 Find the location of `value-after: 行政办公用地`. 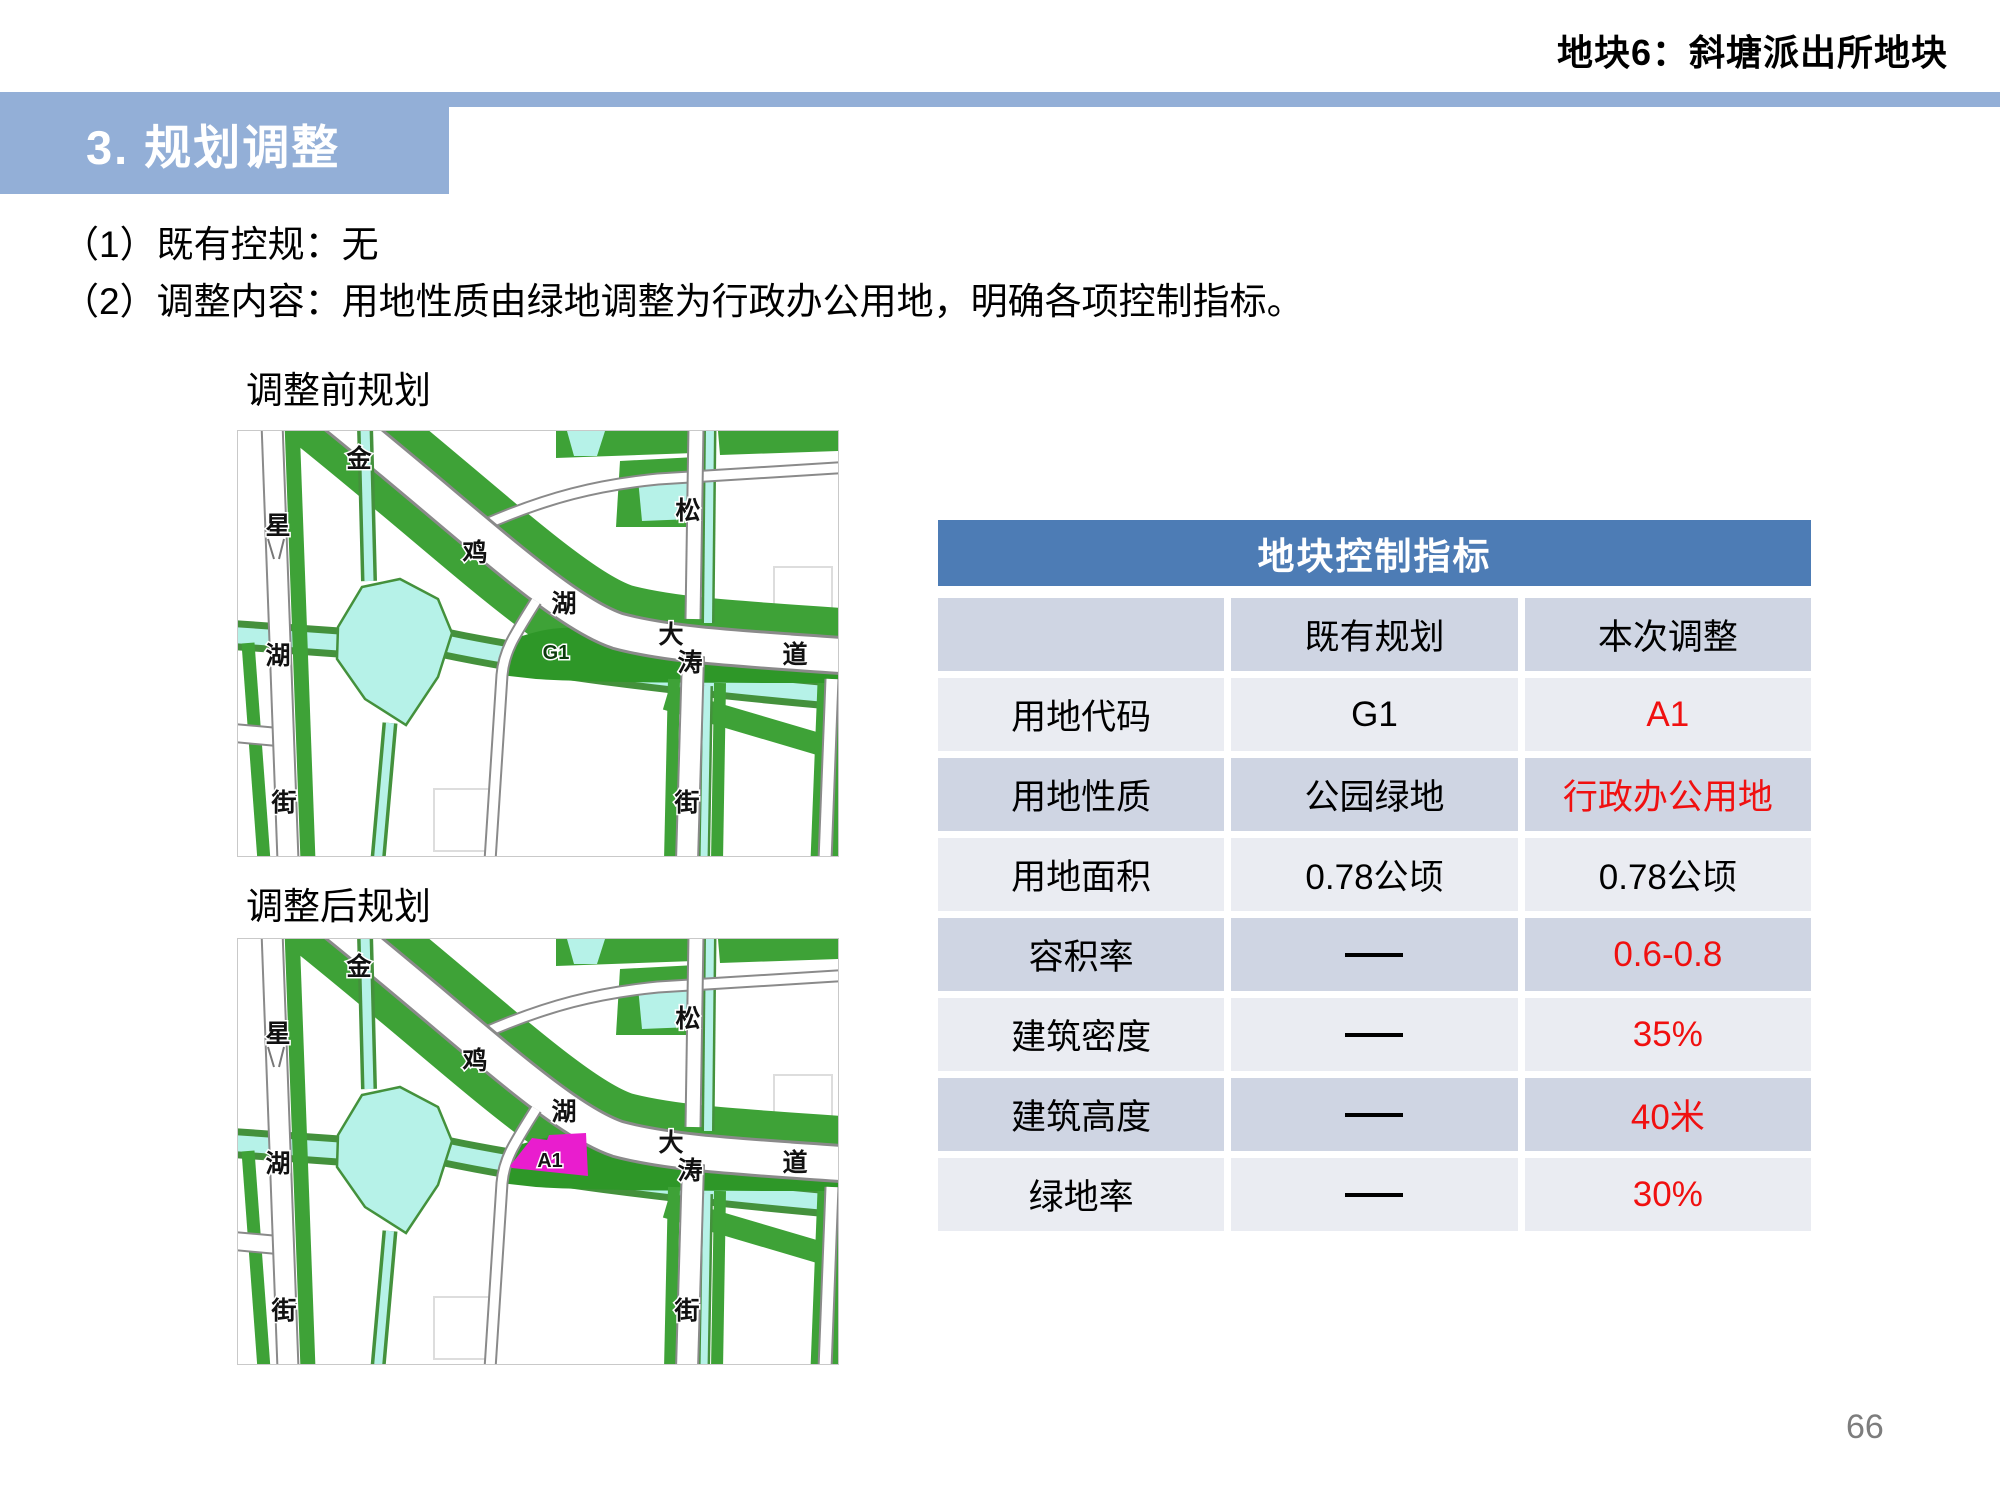

value-after: 行政办公用地 is located at coordinates (1667, 794).